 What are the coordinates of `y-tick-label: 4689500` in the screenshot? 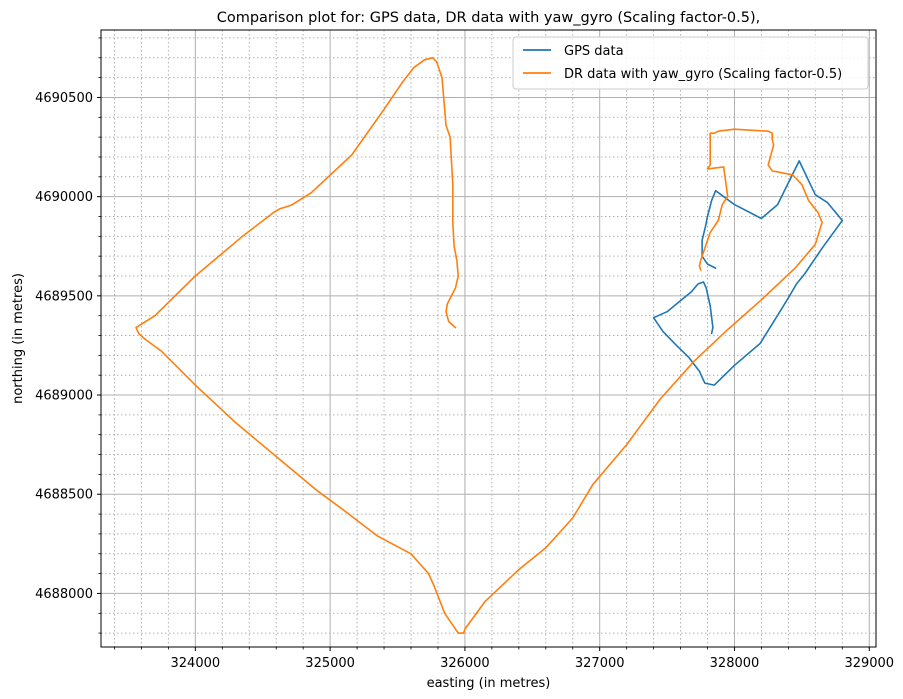 It's located at (64, 296).